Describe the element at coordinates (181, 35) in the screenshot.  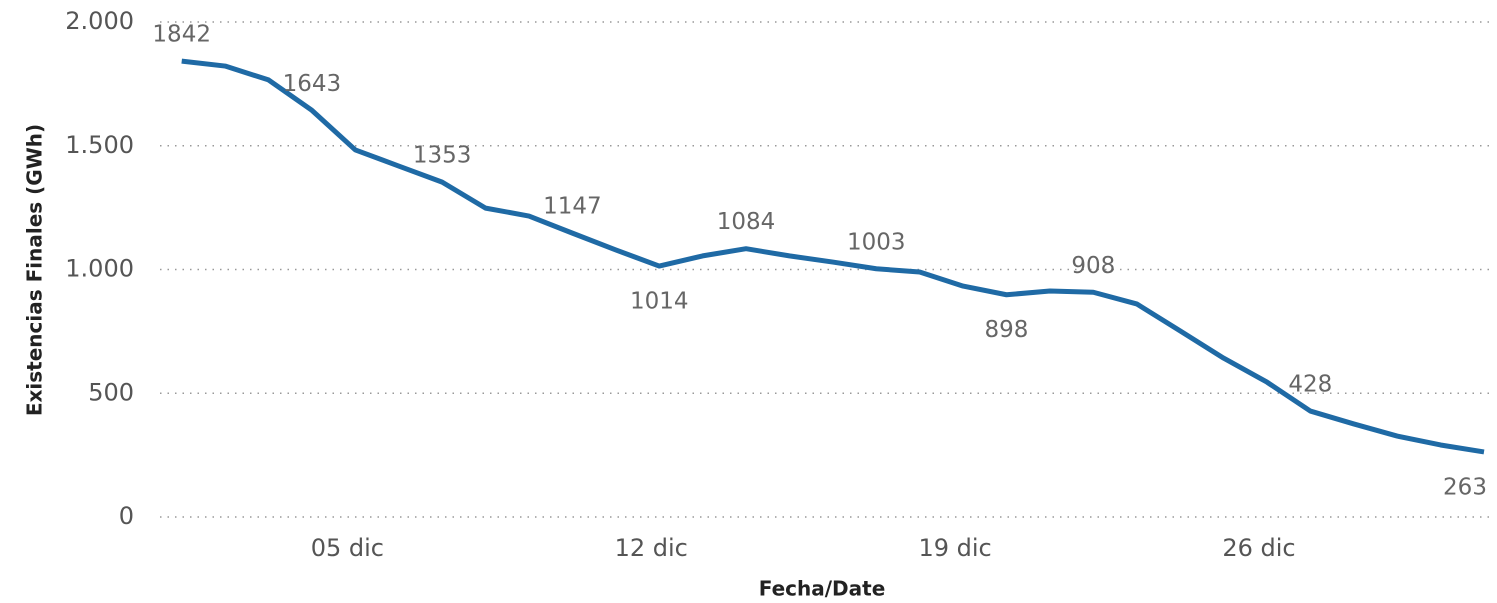
I see `data-label: 1842` at that location.